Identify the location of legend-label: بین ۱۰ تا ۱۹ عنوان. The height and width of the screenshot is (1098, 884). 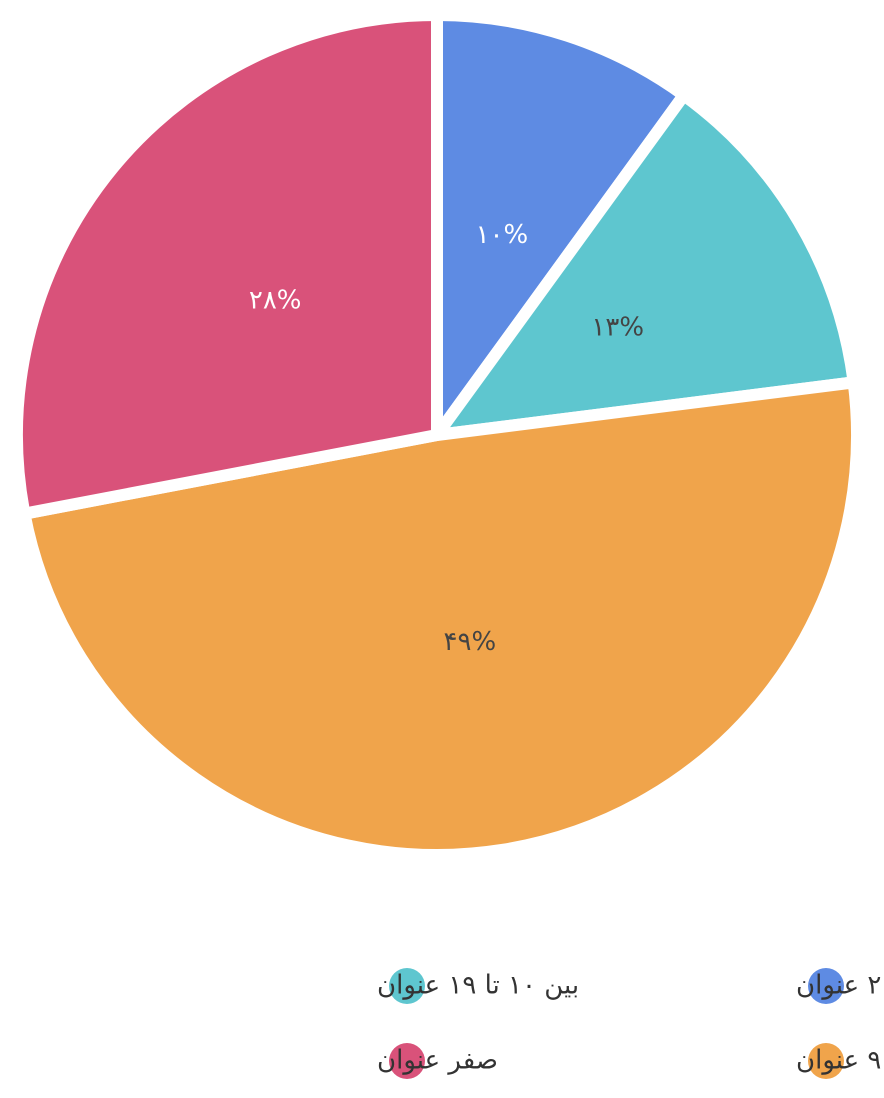
(478, 986).